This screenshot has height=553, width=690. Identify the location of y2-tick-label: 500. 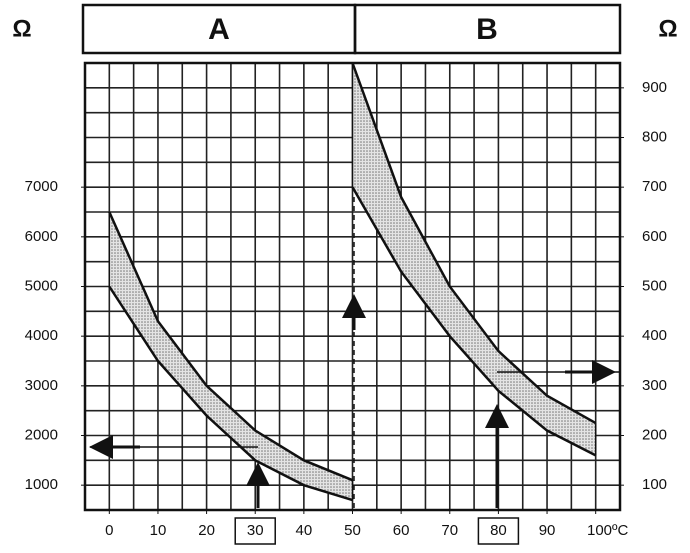
(654, 285).